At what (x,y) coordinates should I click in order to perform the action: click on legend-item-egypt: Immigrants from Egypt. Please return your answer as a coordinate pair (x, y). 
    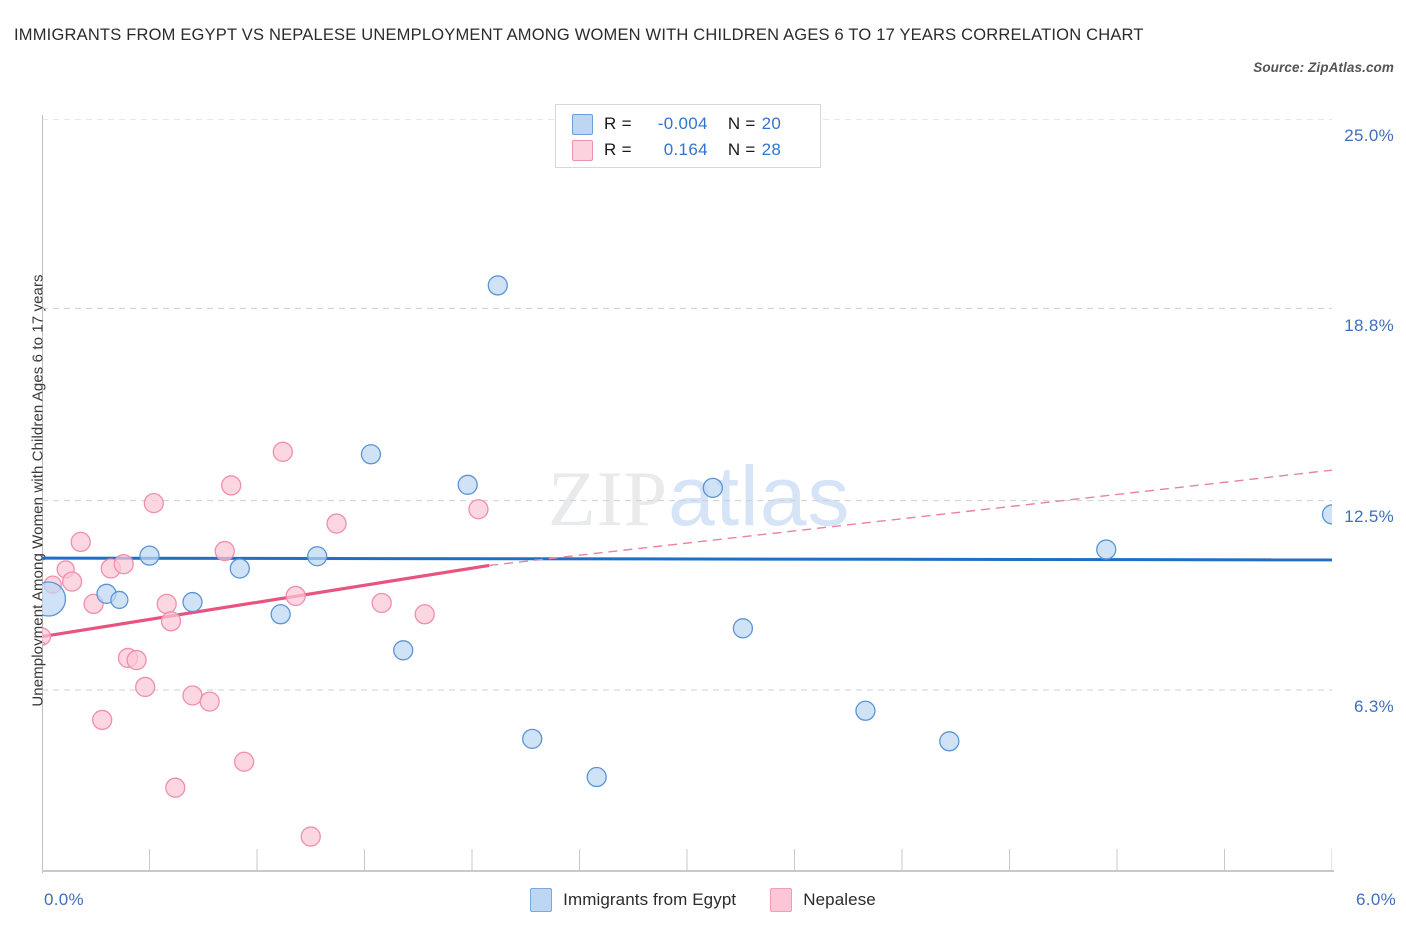
    Looking at the image, I should click on (633, 900).